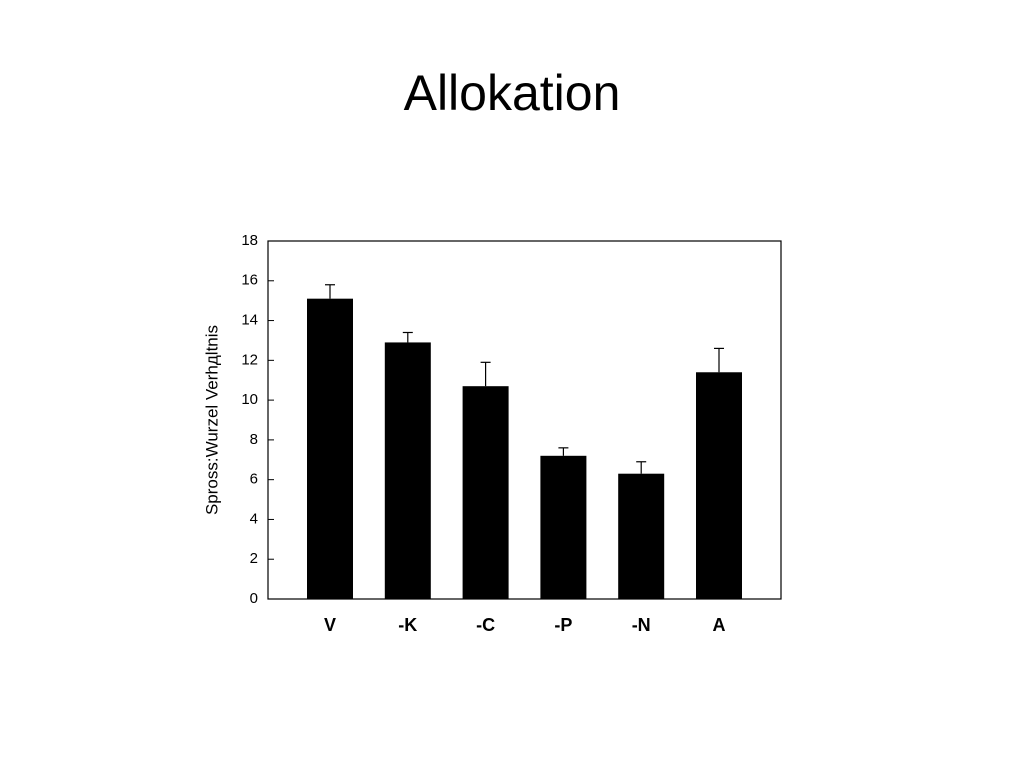  I want to click on y-tick-label: 2, so click(254, 558).